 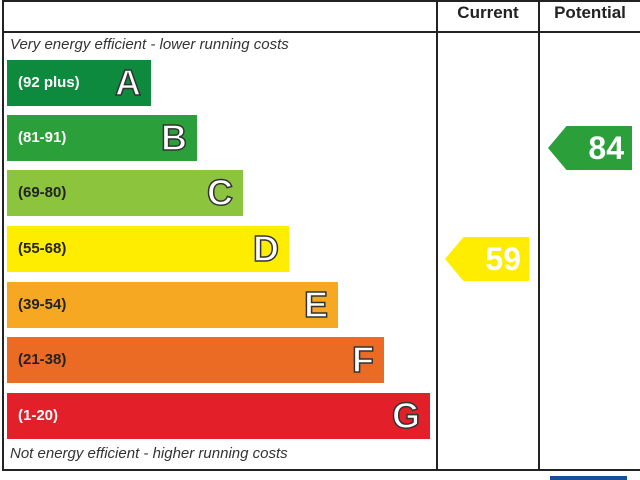 What do you see at coordinates (266, 248) in the screenshot?
I see `band-letter: D` at bounding box center [266, 248].